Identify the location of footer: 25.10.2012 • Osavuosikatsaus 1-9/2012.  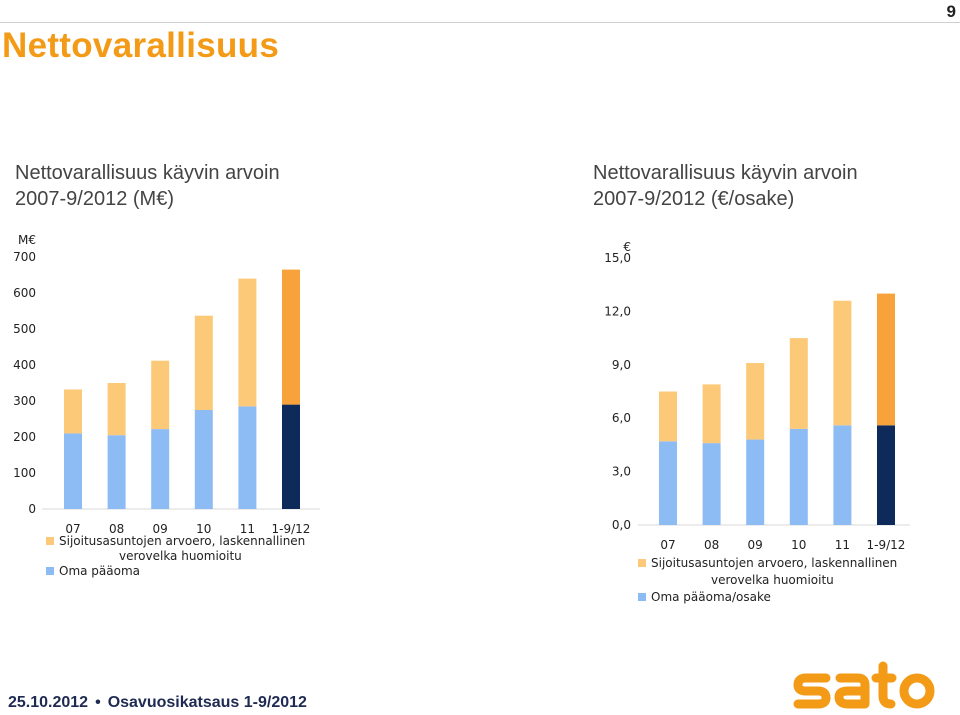
(157, 703).